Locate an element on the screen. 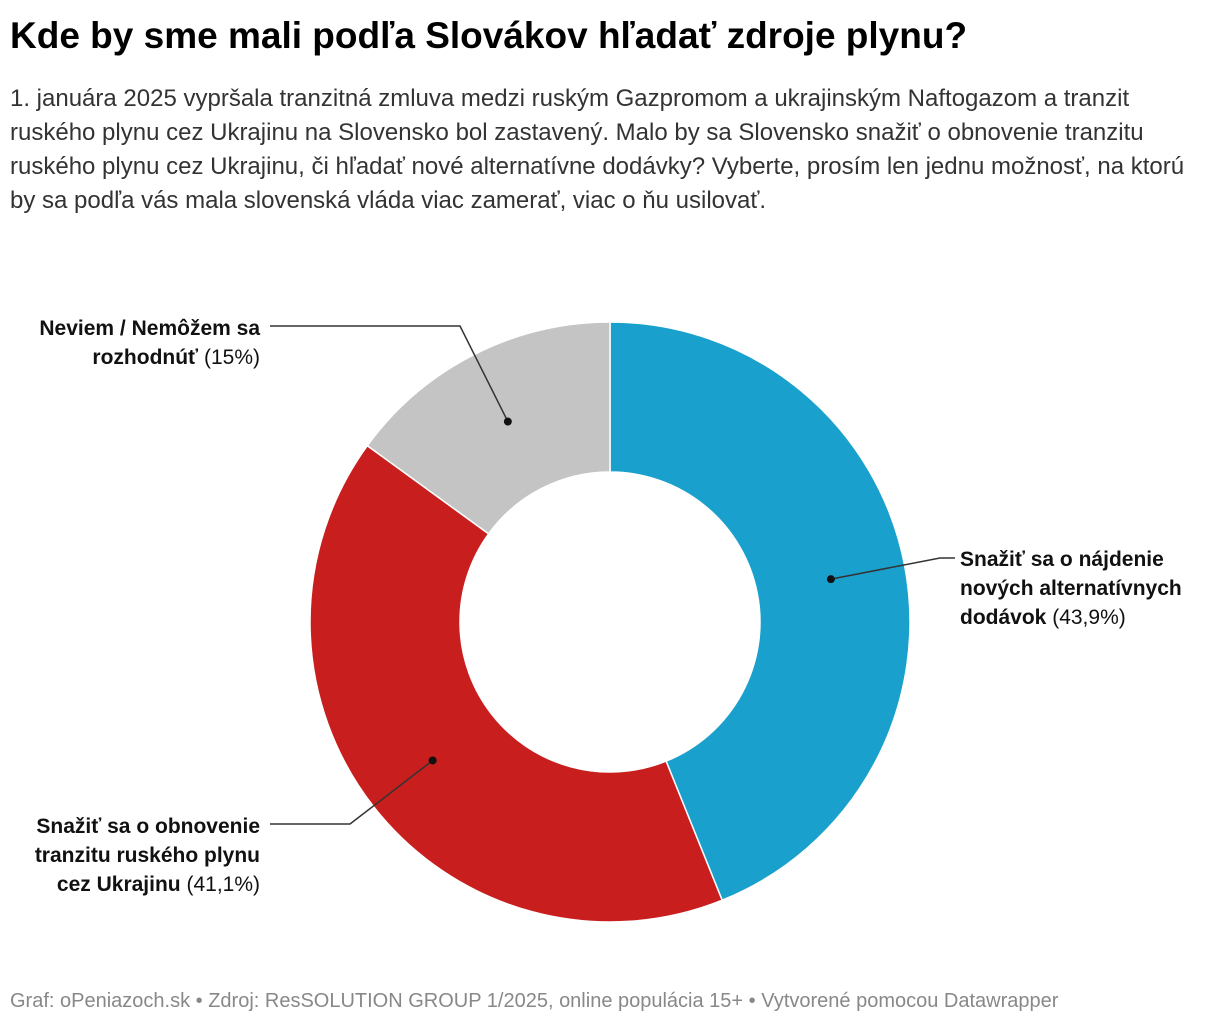 The image size is (1220, 1028). leader-dot-alternatives is located at coordinates (830, 579).